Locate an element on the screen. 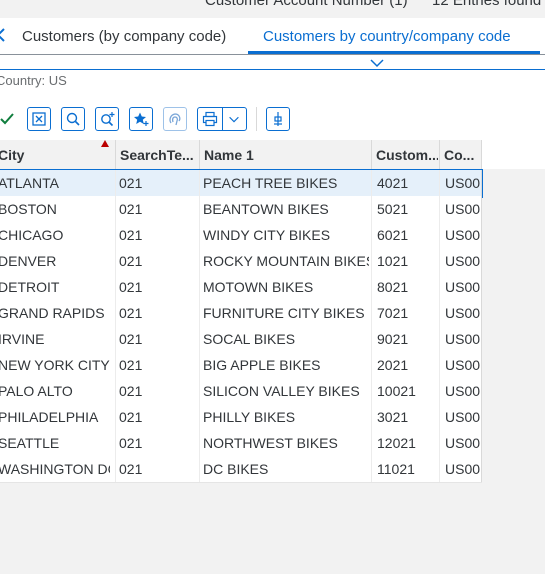 This screenshot has height=574, width=545. cell-city: IRVINE is located at coordinates (22, 339).